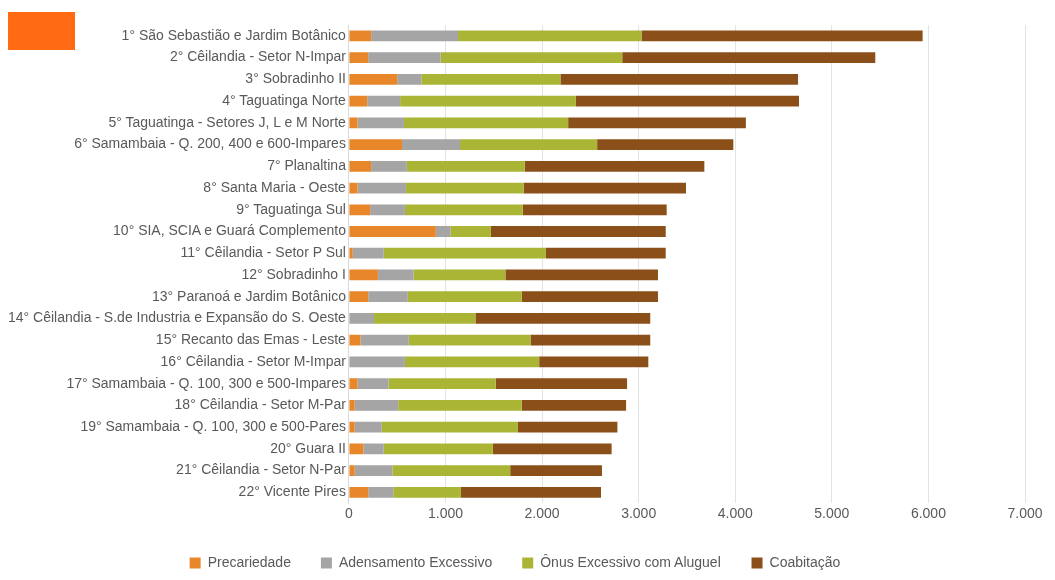 This screenshot has width=1055, height=580. I want to click on y-tick-label: 3° Sobradinho II, so click(295, 78).